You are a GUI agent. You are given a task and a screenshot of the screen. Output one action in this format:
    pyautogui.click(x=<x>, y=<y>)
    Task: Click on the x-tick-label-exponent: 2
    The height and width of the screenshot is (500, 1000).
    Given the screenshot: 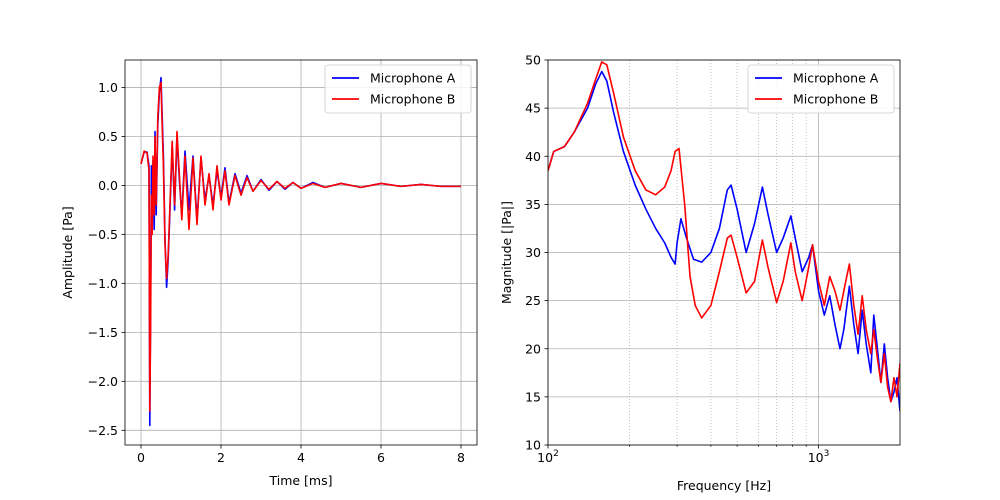 What is the action you would take?
    pyautogui.click(x=556, y=454)
    